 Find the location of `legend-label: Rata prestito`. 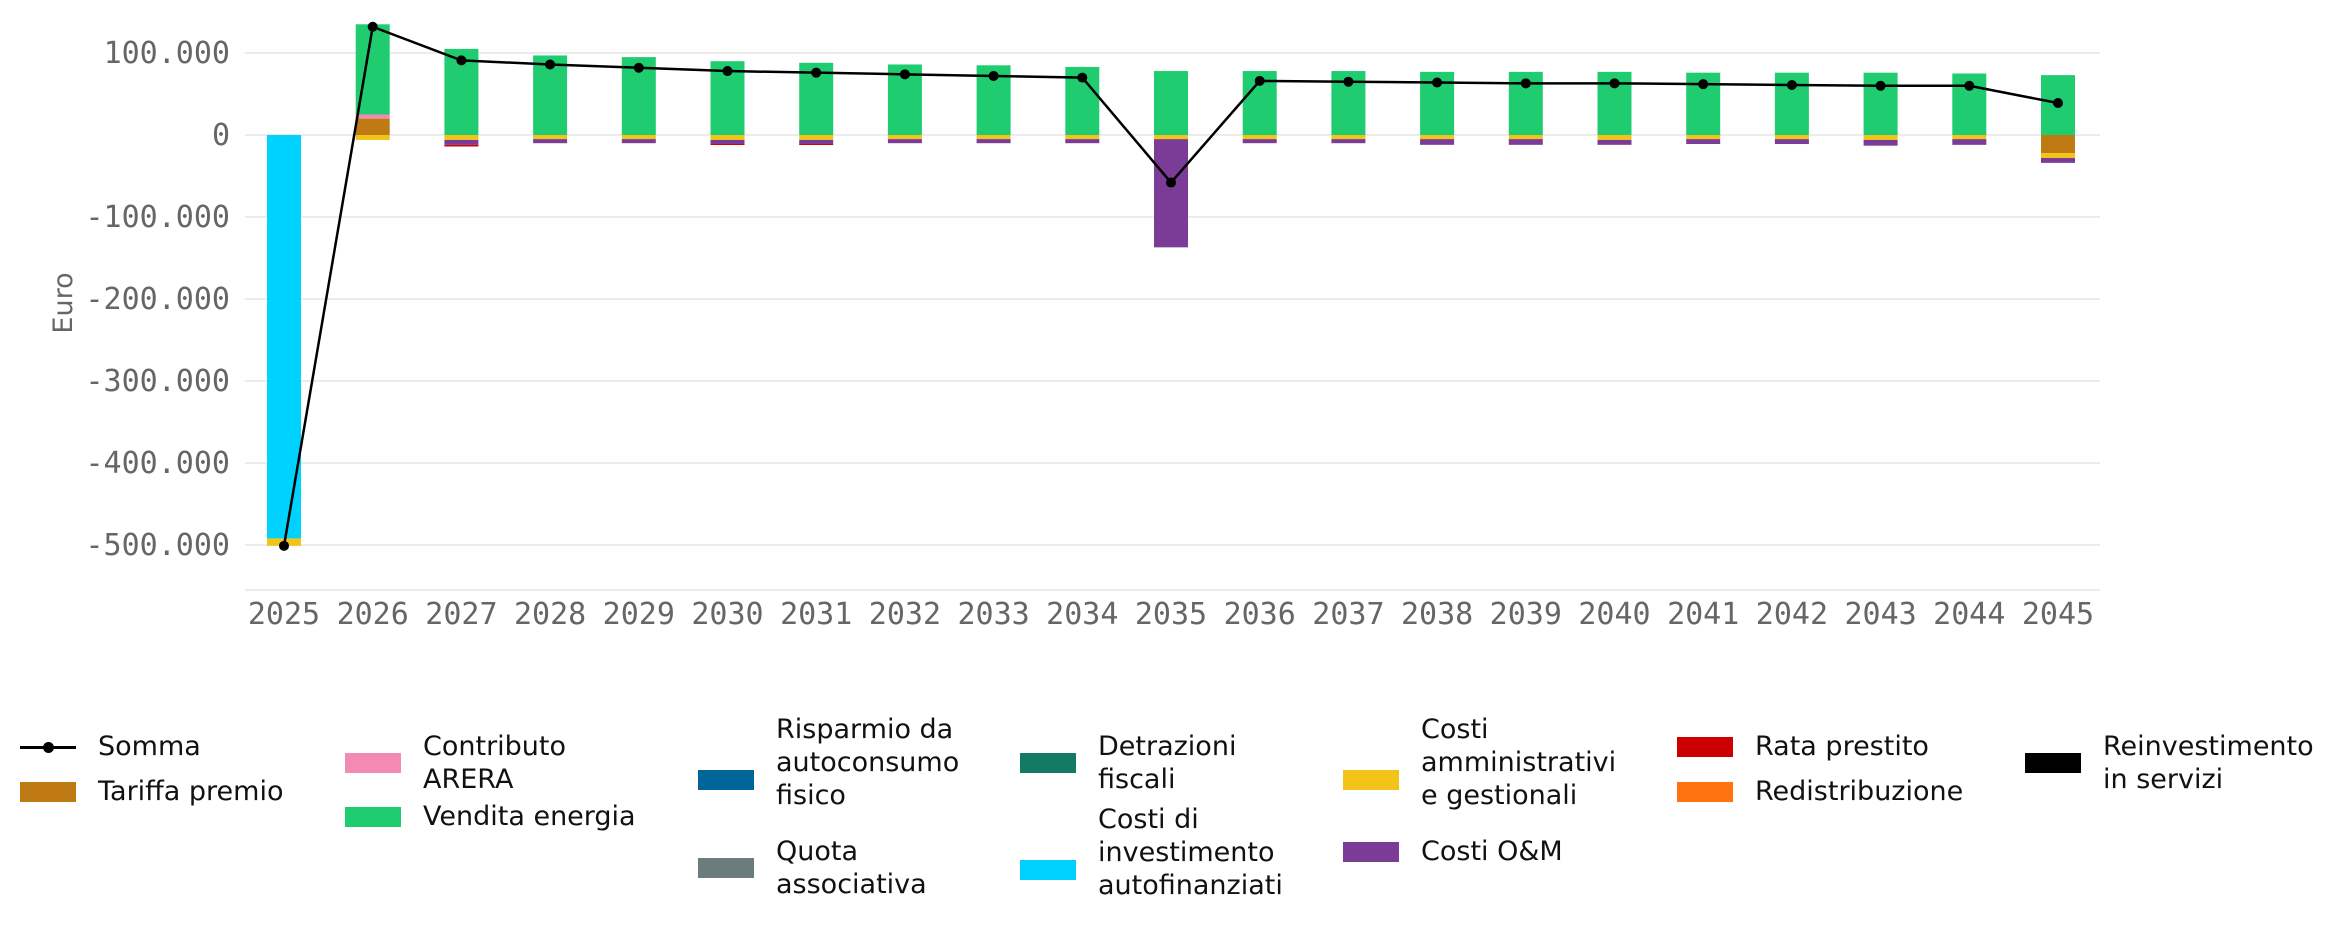

legend-label: Rata prestito is located at coordinates (1842, 746).